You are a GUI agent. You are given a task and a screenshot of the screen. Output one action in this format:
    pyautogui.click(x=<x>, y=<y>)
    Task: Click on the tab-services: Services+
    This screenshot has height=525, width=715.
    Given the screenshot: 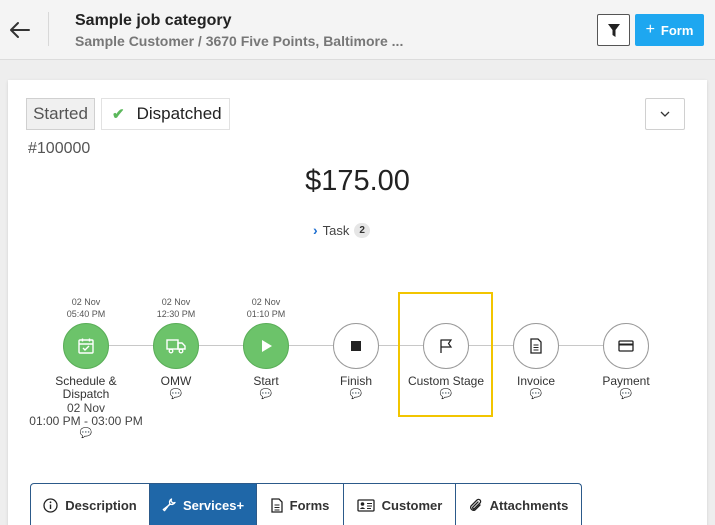 What is the action you would take?
    pyautogui.click(x=203, y=504)
    